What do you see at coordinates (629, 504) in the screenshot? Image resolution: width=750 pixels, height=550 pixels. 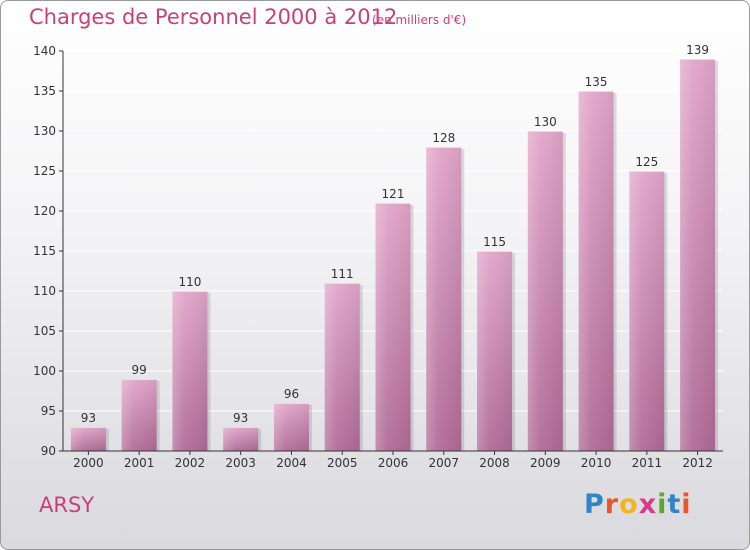 I see `logo-letter: o` at bounding box center [629, 504].